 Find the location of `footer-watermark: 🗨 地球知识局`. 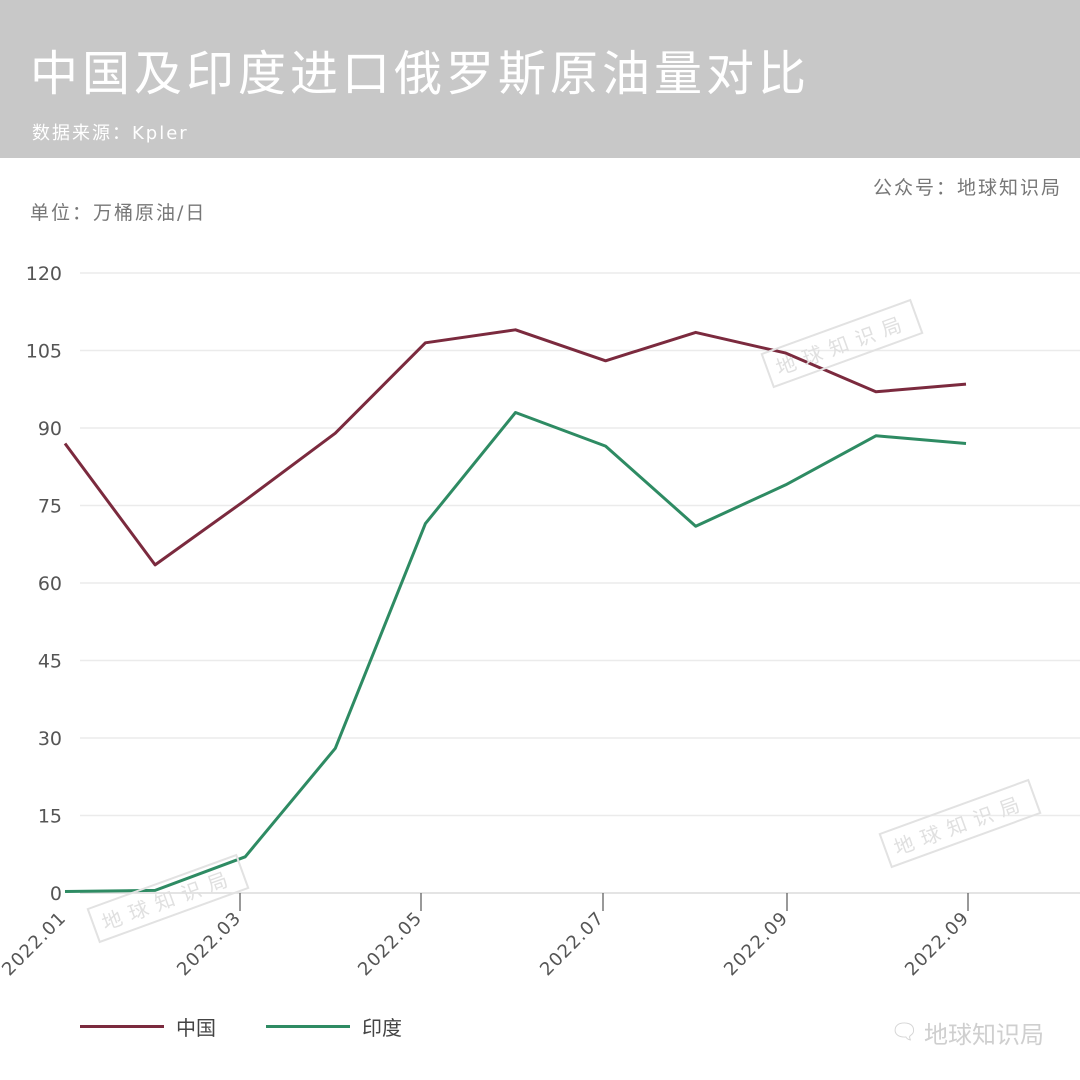

footer-watermark: 🗨 地球知识局 is located at coordinates (967, 1032).